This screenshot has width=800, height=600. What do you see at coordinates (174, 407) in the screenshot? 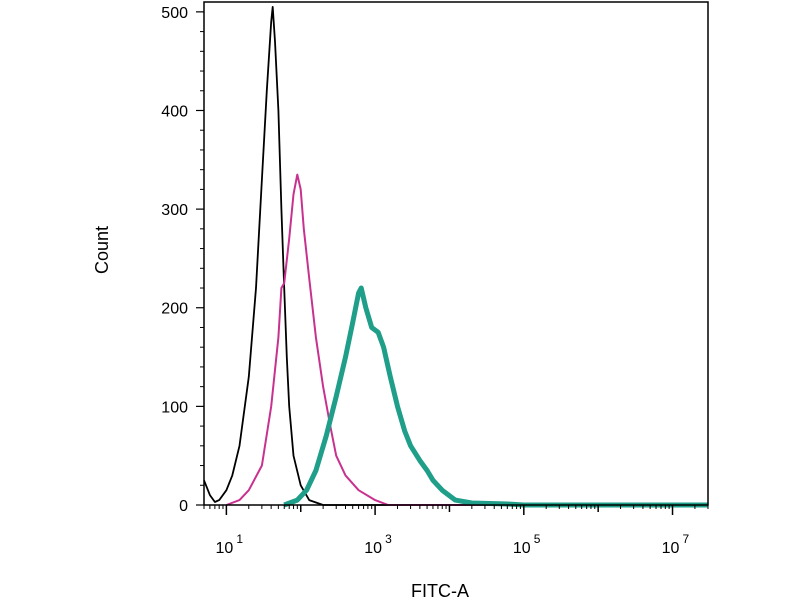
I see `y-tick-label: 100` at bounding box center [174, 407].